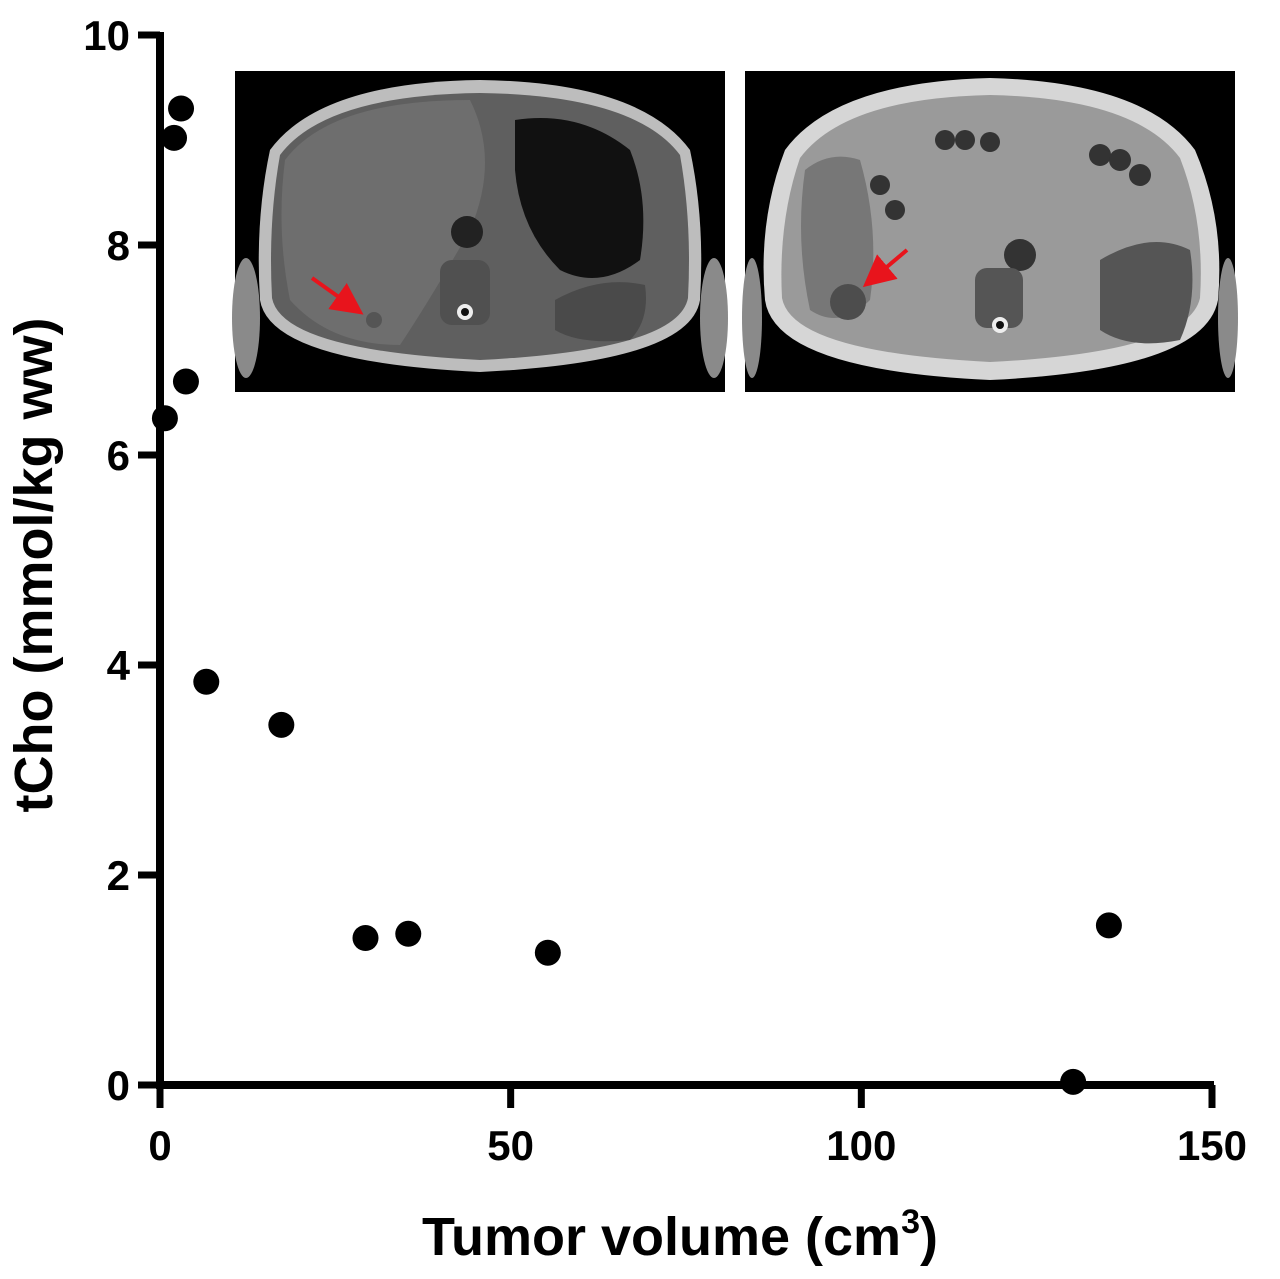 This screenshot has width=1280, height=1279. I want to click on y-tick-label: 8, so click(118, 245).